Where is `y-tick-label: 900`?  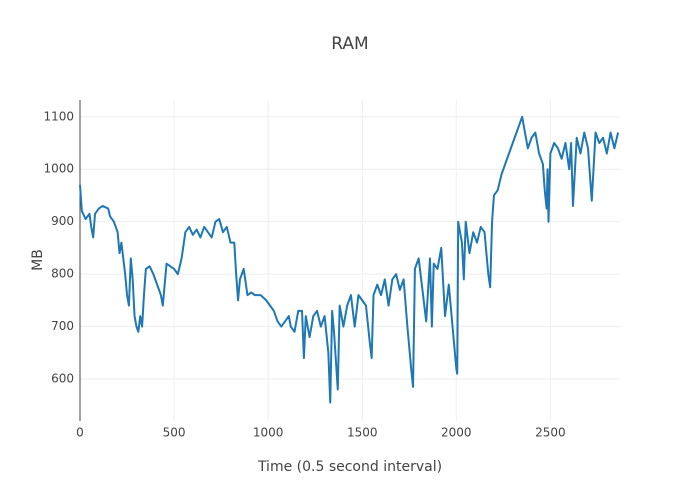
y-tick-label: 900 is located at coordinates (62, 221).